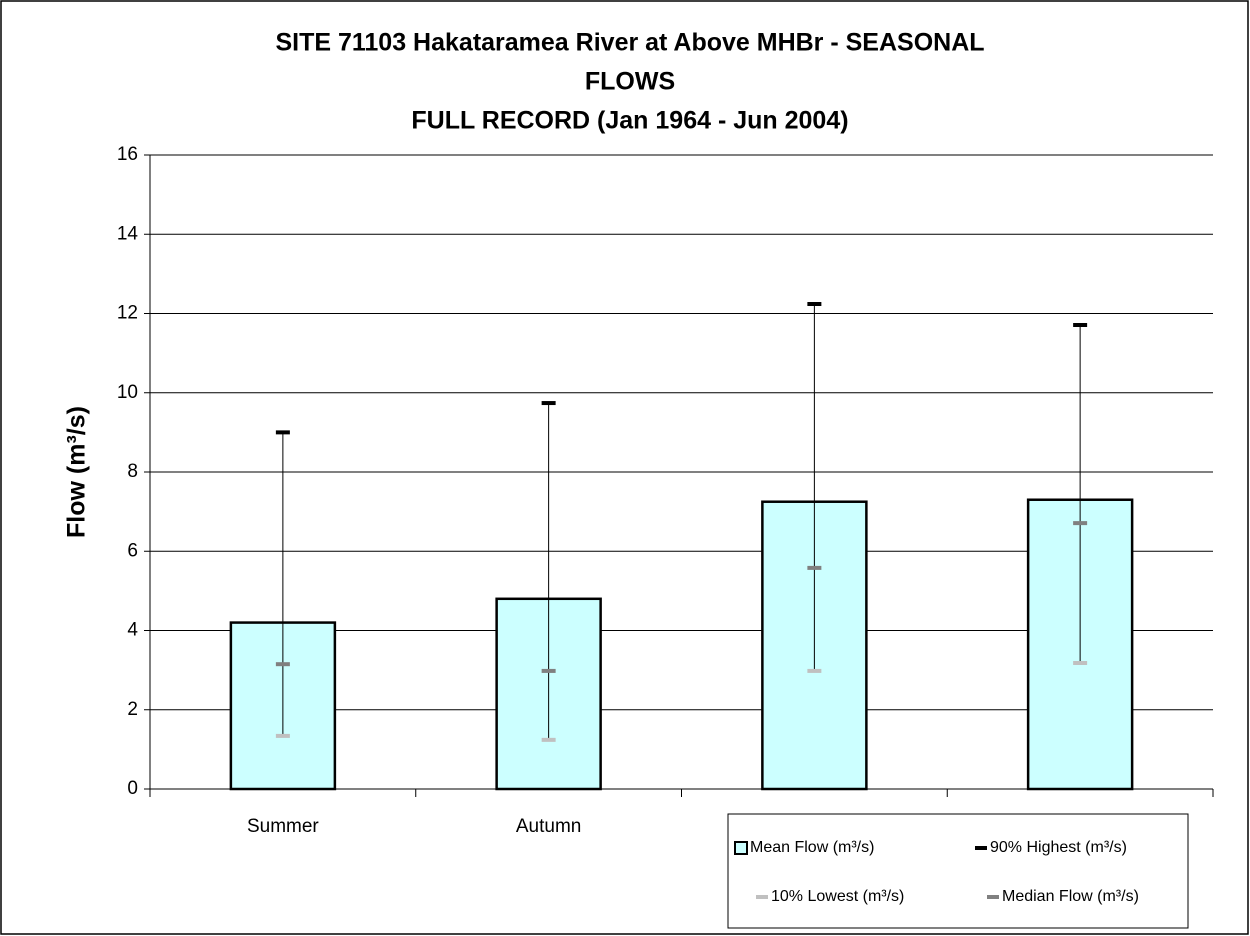  I want to click on x-tick-label: Autumn, so click(548, 826).